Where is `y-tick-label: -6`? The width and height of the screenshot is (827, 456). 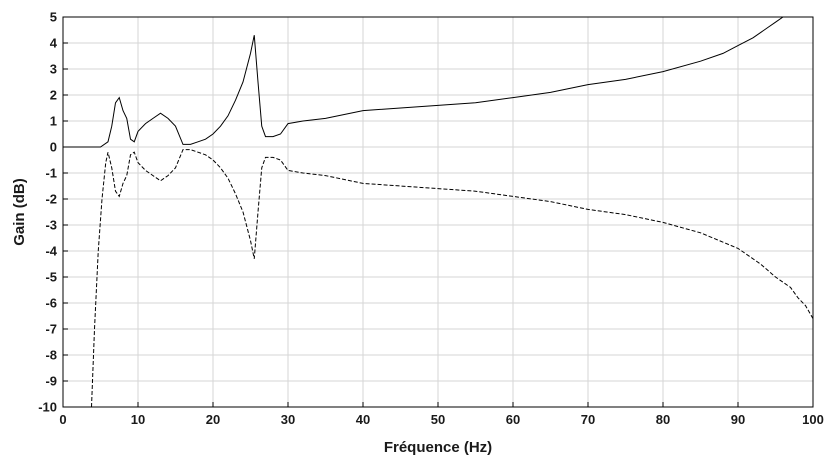 y-tick-label: -6 is located at coordinates (51, 303).